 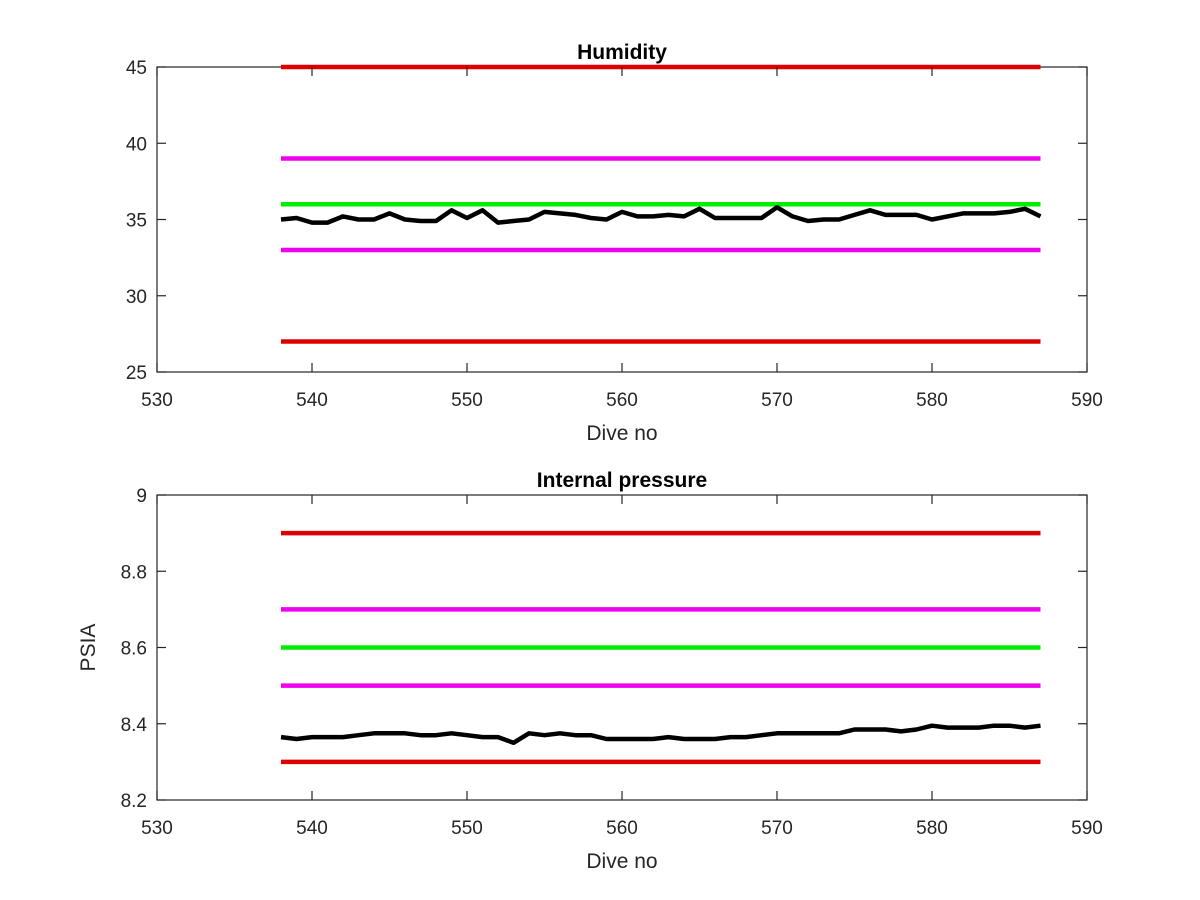 What do you see at coordinates (88, 648) in the screenshot?
I see `y-axis-label: PSIA` at bounding box center [88, 648].